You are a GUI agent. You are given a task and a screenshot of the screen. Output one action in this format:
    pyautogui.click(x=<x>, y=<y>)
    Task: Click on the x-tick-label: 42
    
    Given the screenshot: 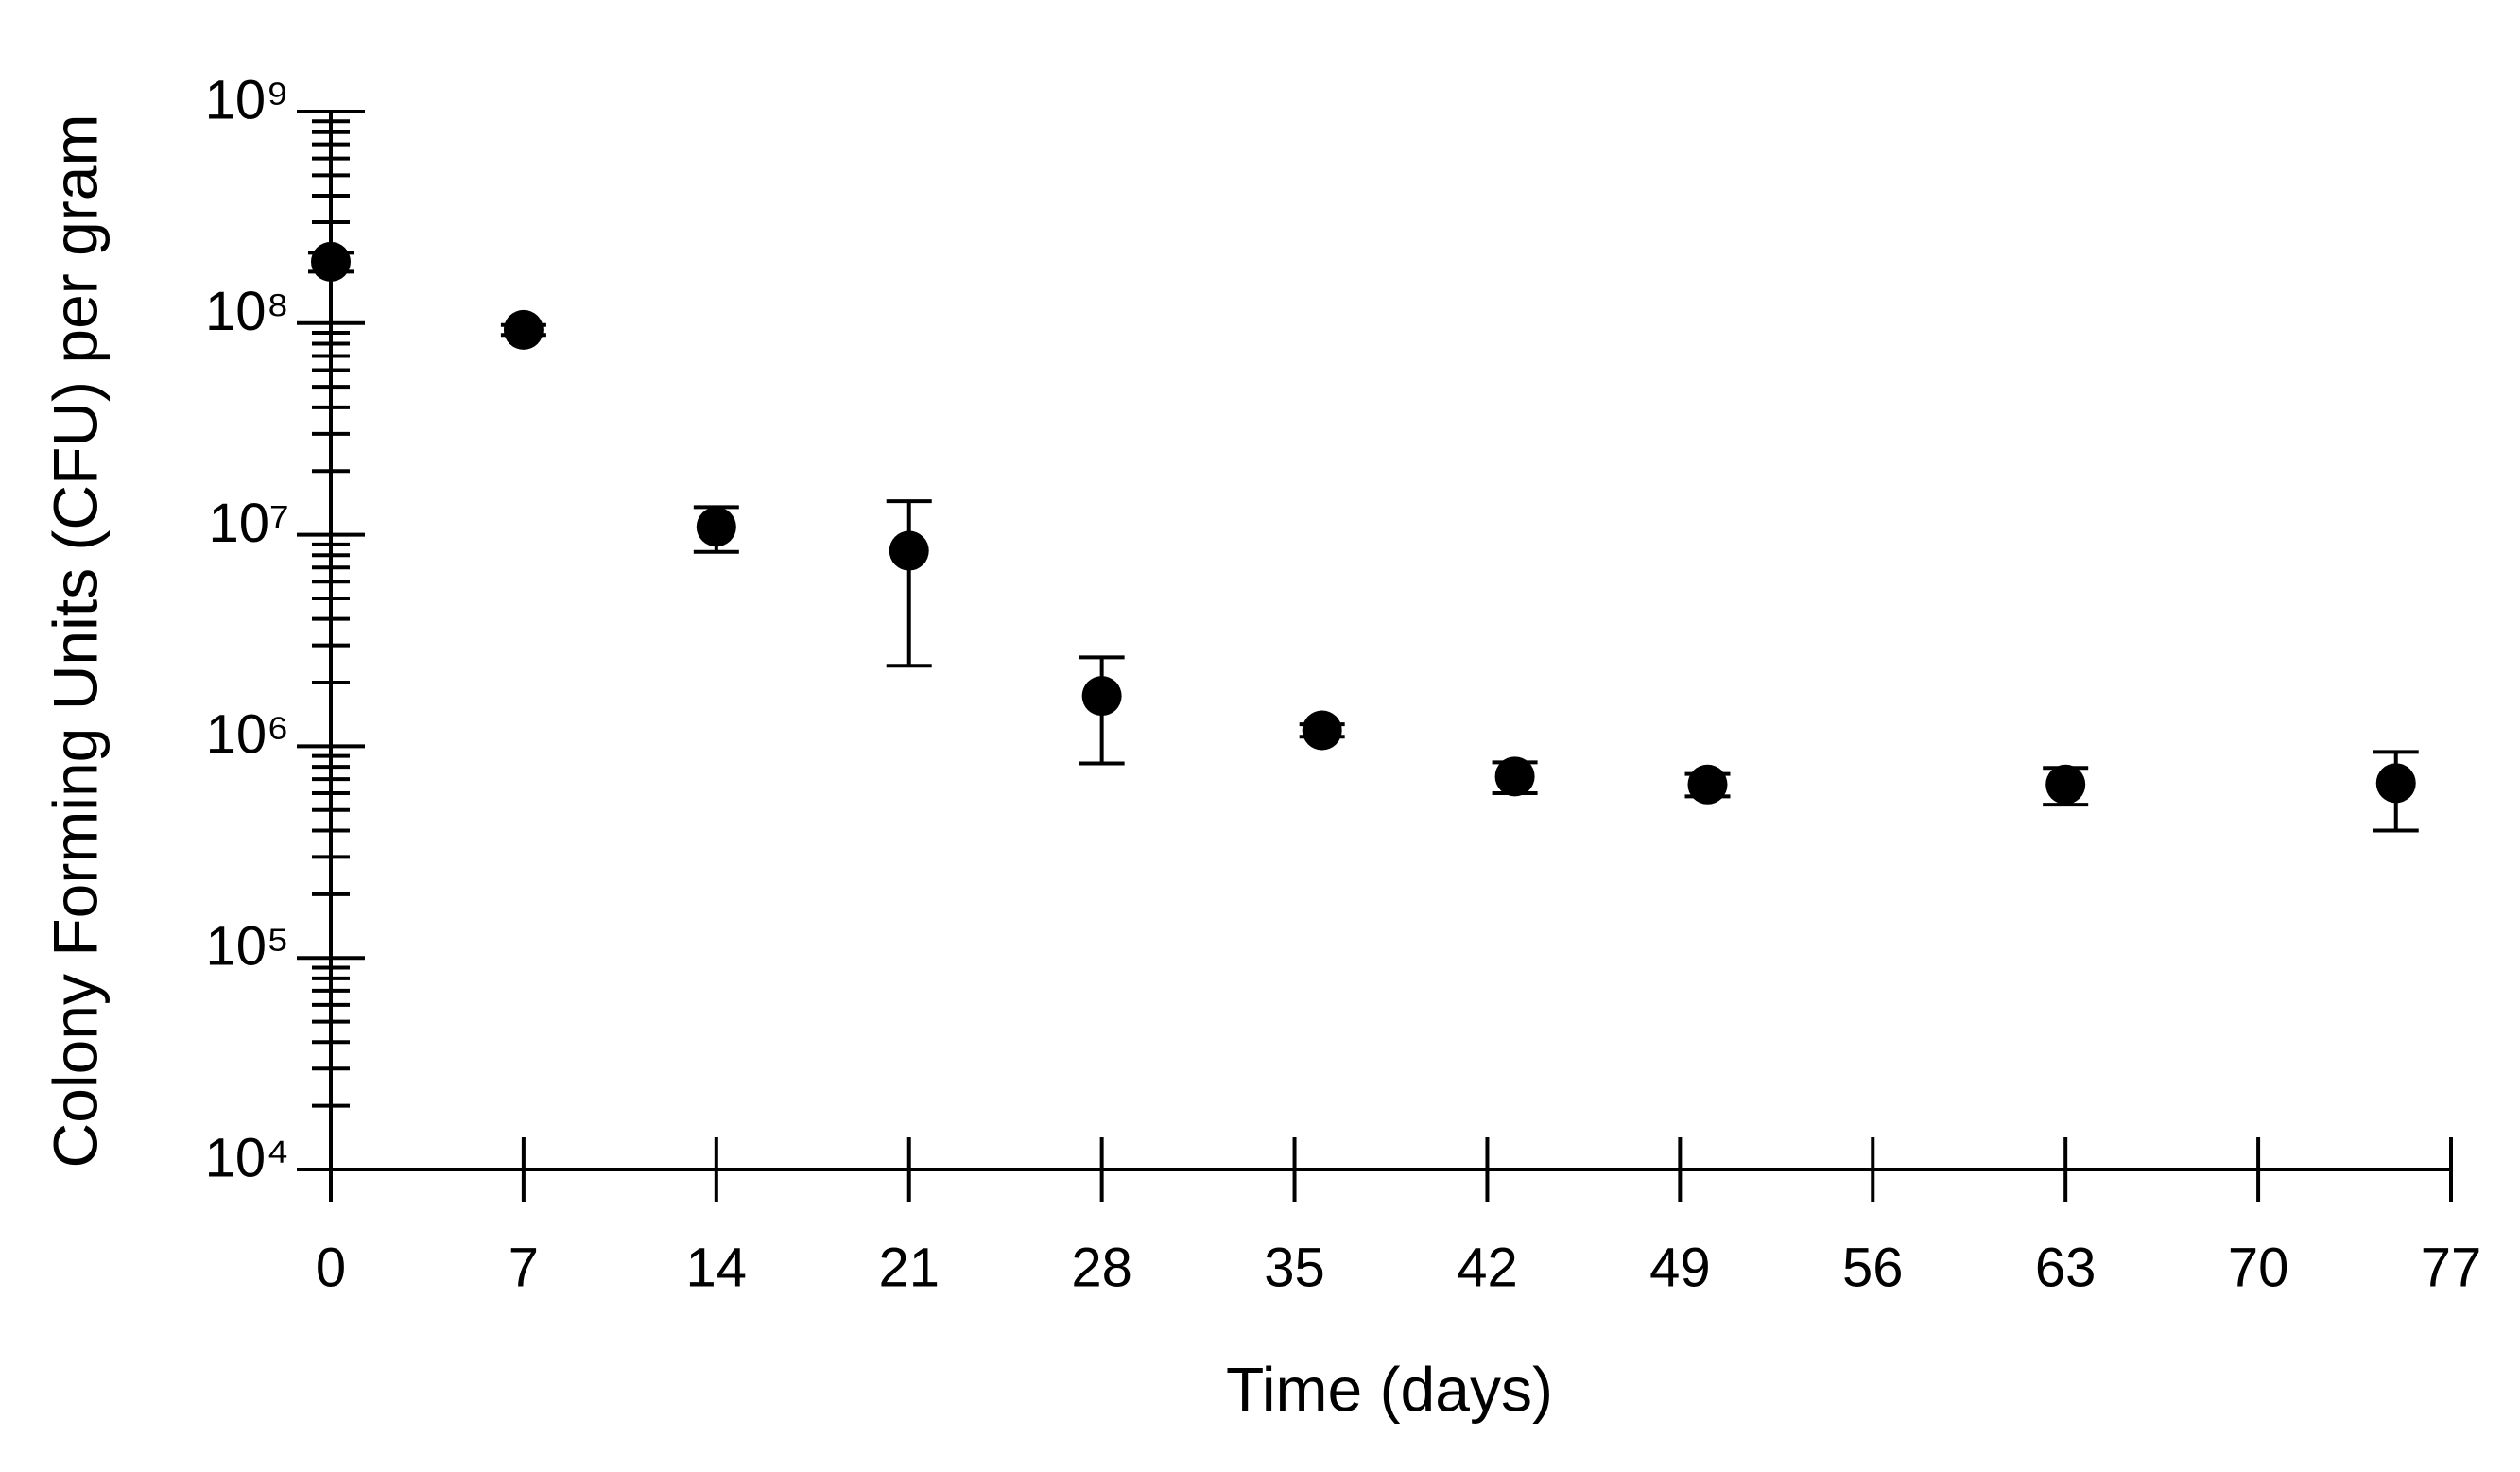 What is the action you would take?
    pyautogui.click(x=1487, y=1267)
    